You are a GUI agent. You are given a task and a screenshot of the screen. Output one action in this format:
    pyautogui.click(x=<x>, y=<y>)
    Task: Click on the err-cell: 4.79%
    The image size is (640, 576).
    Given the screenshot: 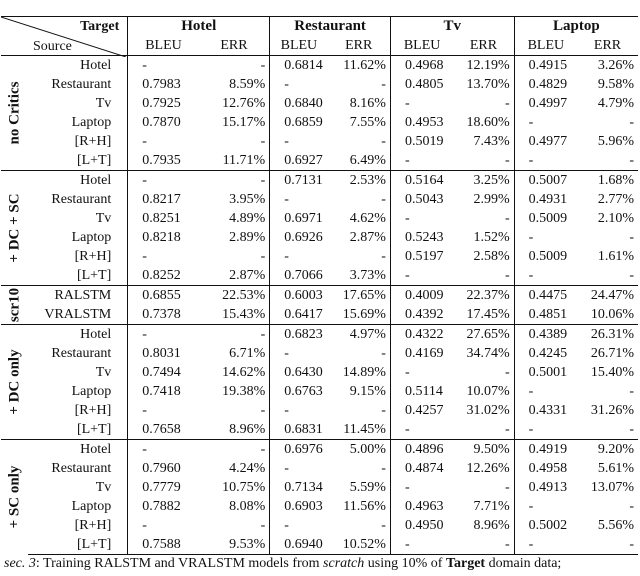 What is the action you would take?
    pyautogui.click(x=615, y=103)
    